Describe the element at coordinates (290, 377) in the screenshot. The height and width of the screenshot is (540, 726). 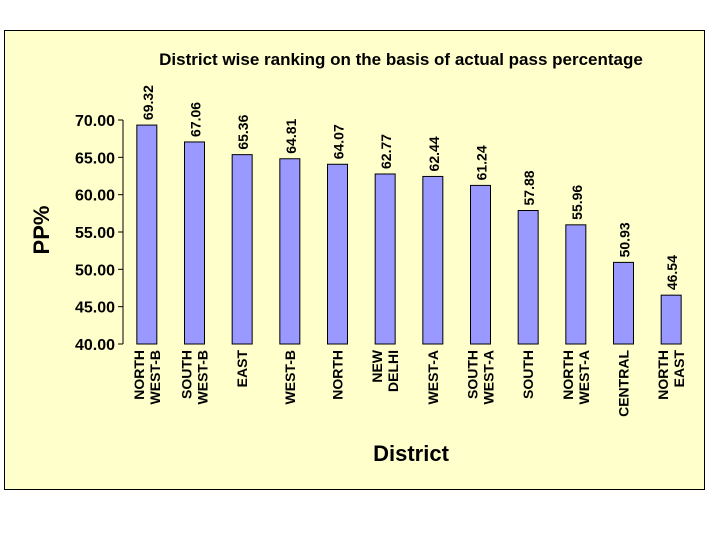
I see `category-label: WEST-B` at that location.